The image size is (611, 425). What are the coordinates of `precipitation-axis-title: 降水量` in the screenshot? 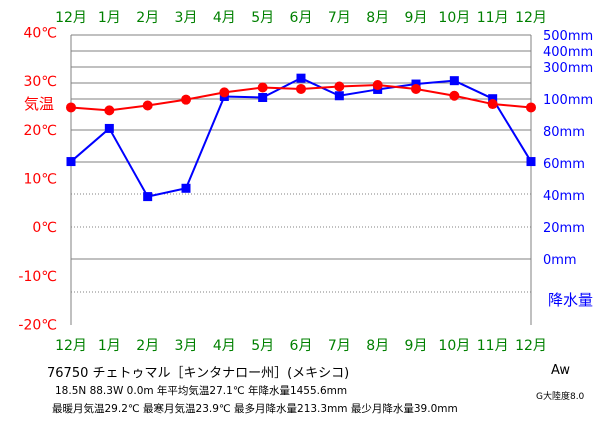 It's located at (570, 300).